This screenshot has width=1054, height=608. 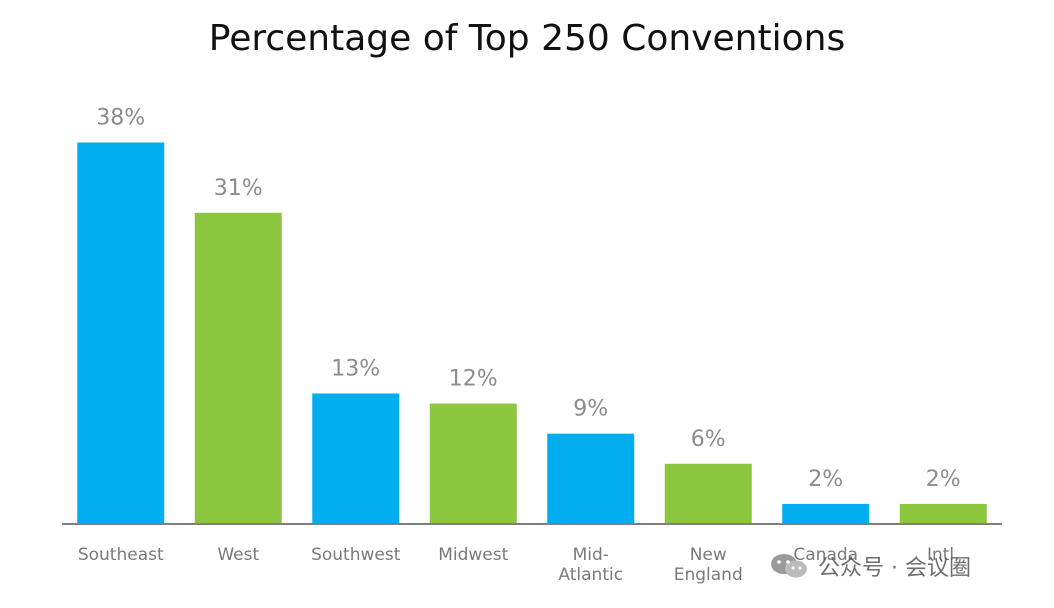 I want to click on data-label-7: 2%, so click(x=943, y=479).